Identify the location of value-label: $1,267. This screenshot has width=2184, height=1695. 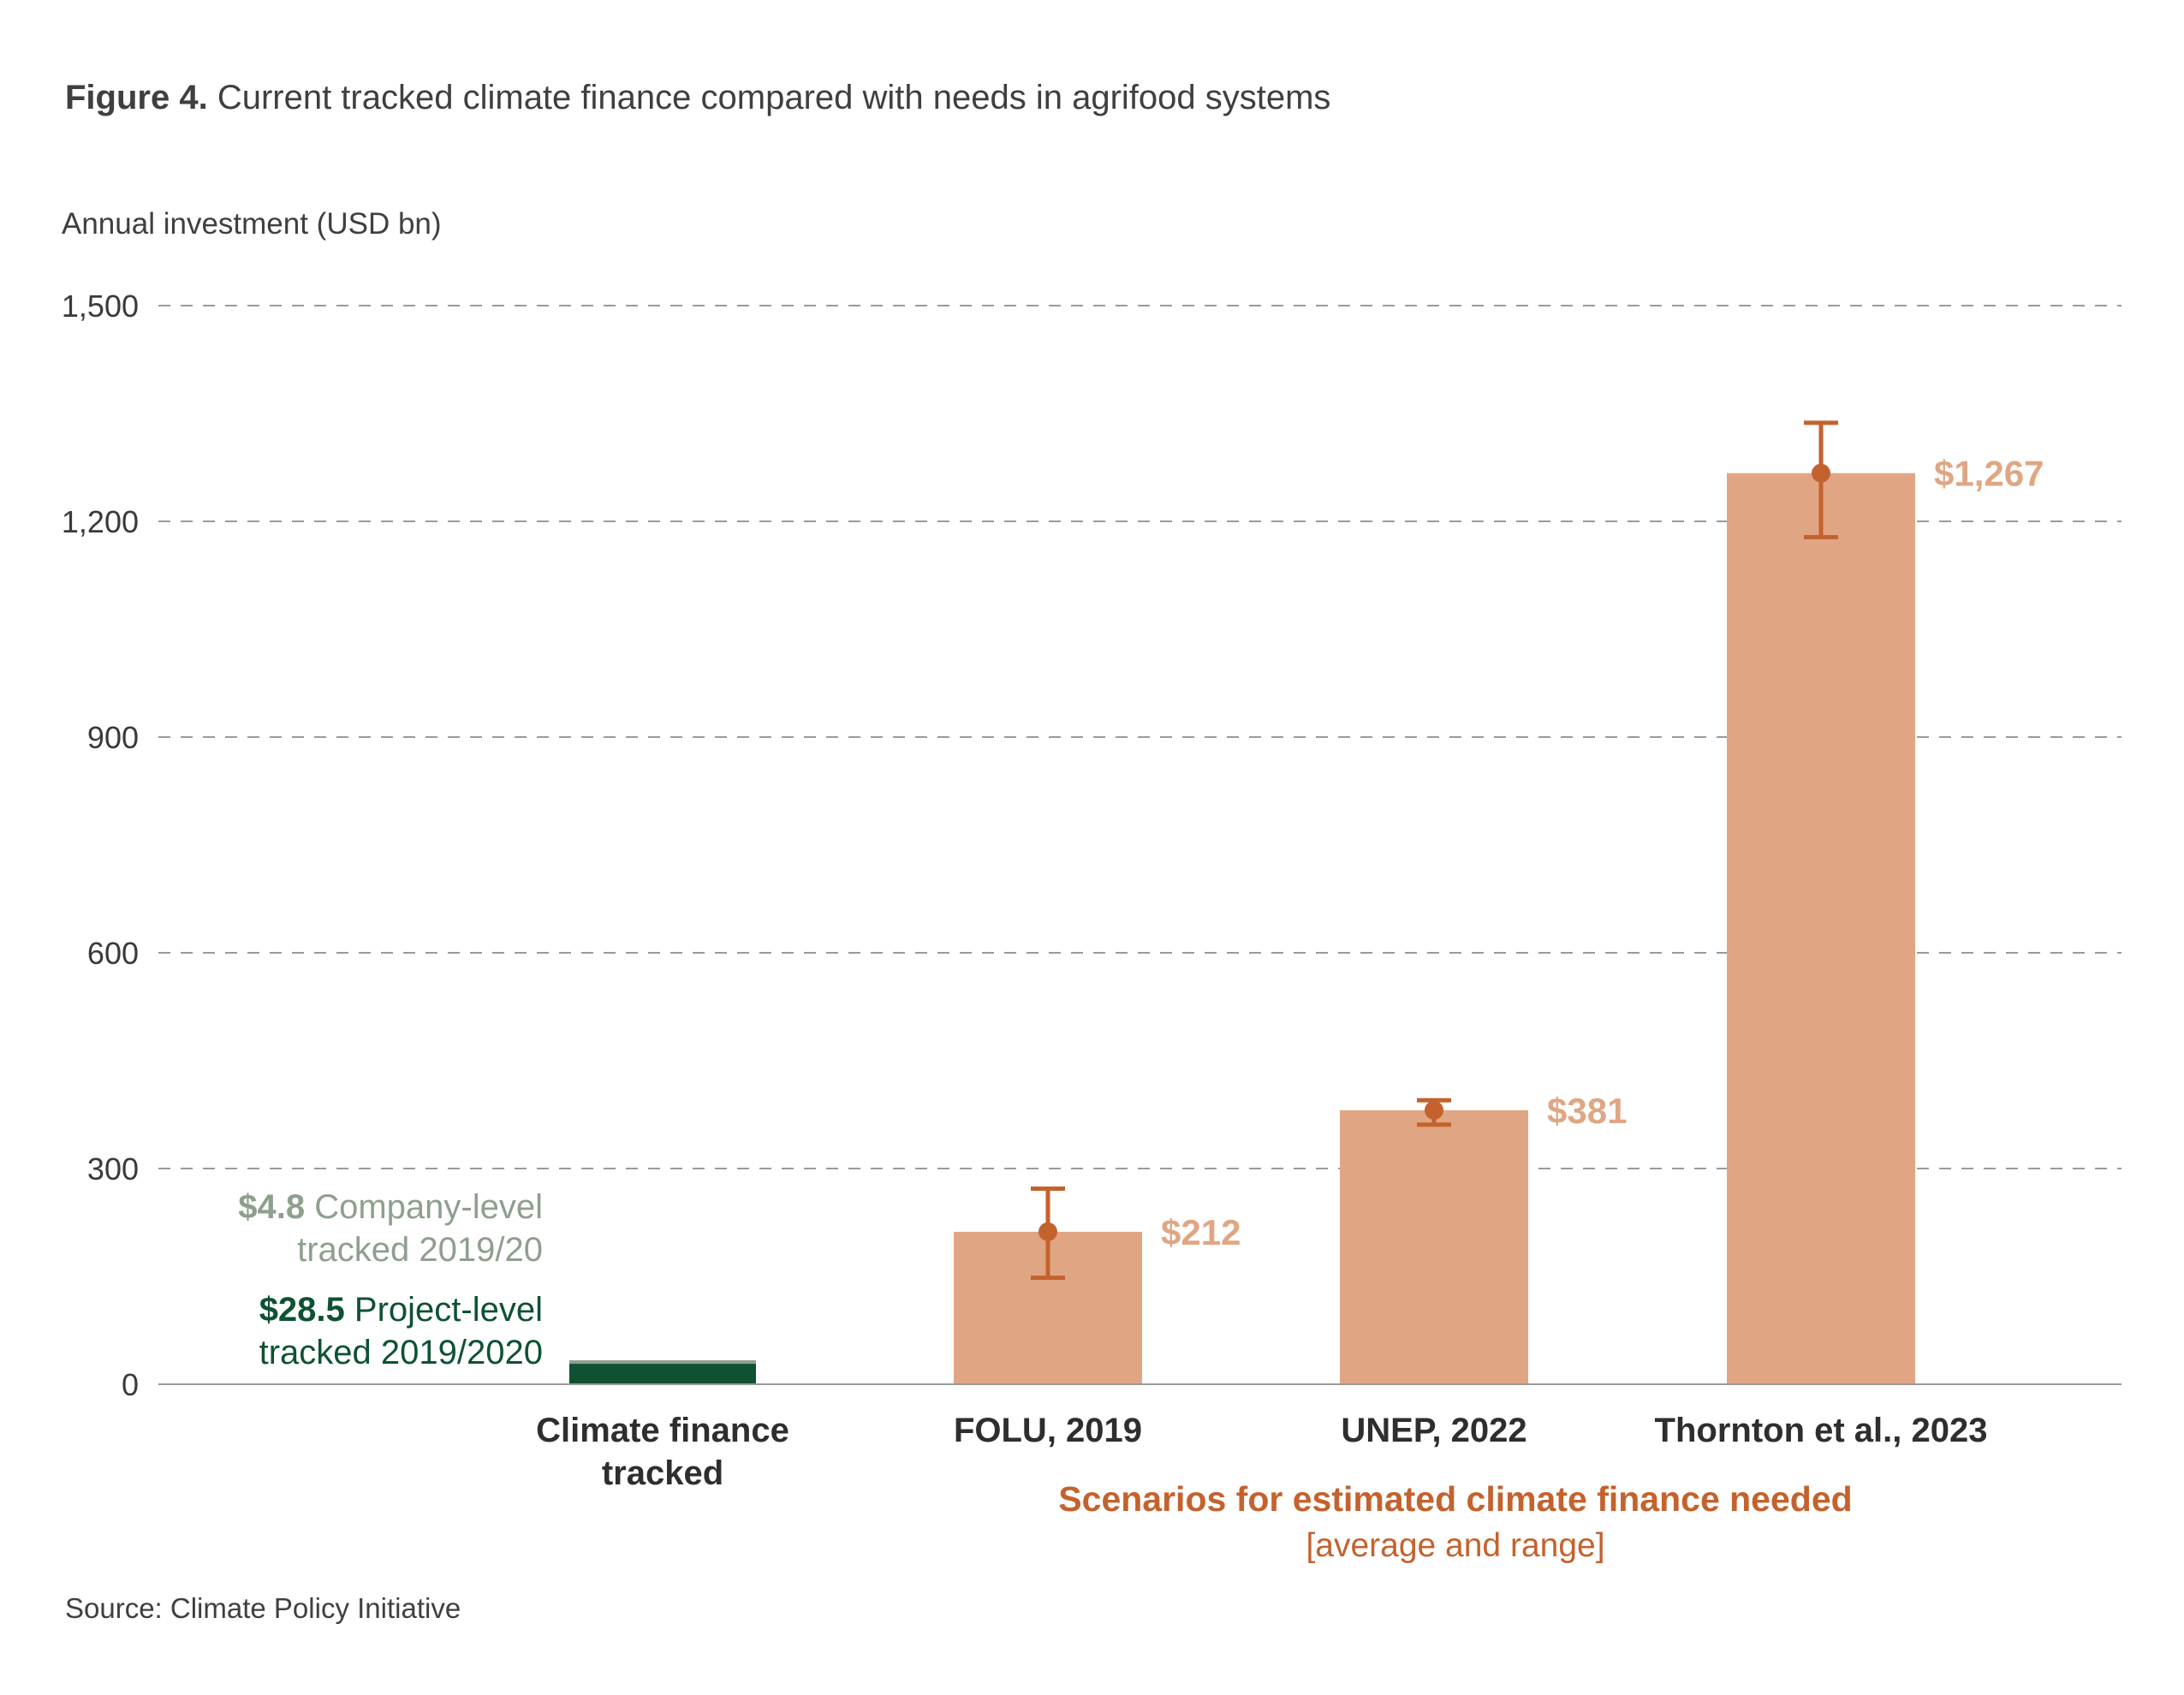
(1989, 474).